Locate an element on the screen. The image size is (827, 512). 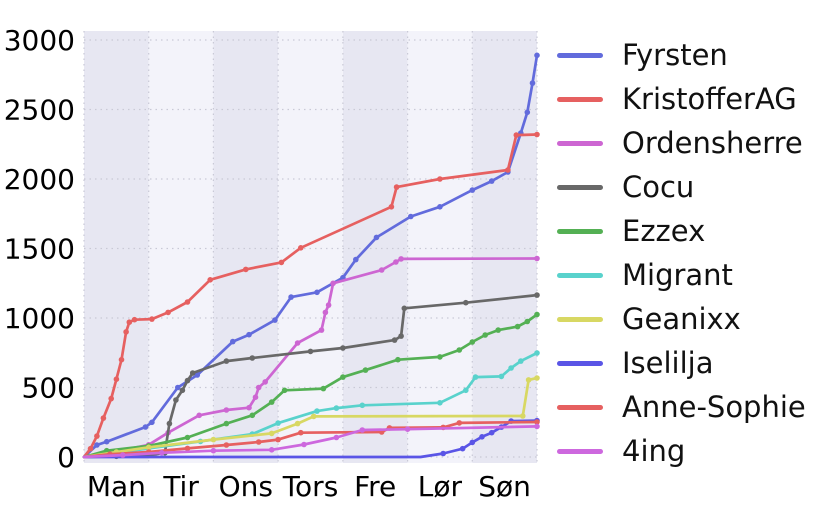
legend-item-Fyrsten: Fyrsten is located at coordinates (679, 55).